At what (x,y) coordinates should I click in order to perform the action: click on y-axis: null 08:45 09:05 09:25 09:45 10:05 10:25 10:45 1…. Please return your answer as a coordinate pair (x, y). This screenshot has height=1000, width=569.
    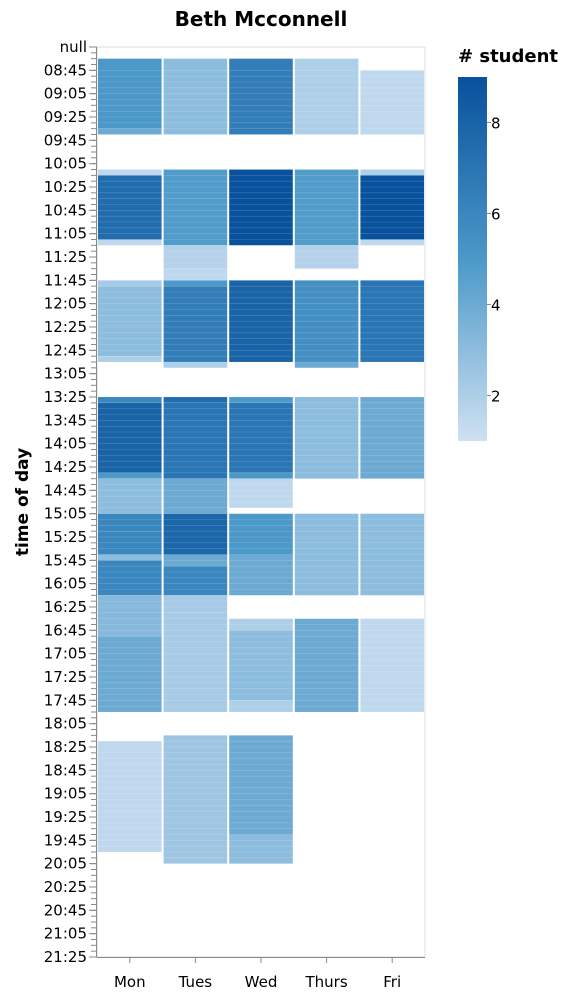
    Looking at the image, I should click on (70, 502).